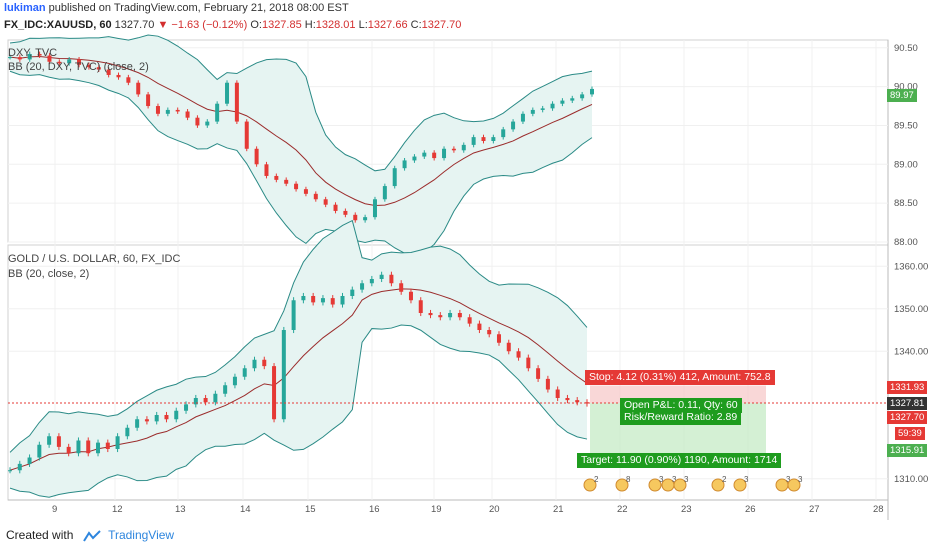 This screenshot has width=932, height=550. Describe the element at coordinates (679, 460) in the screenshot. I see `target-label: Target: 11.90 (0.90%) 1190, Amount: 1714` at that location.